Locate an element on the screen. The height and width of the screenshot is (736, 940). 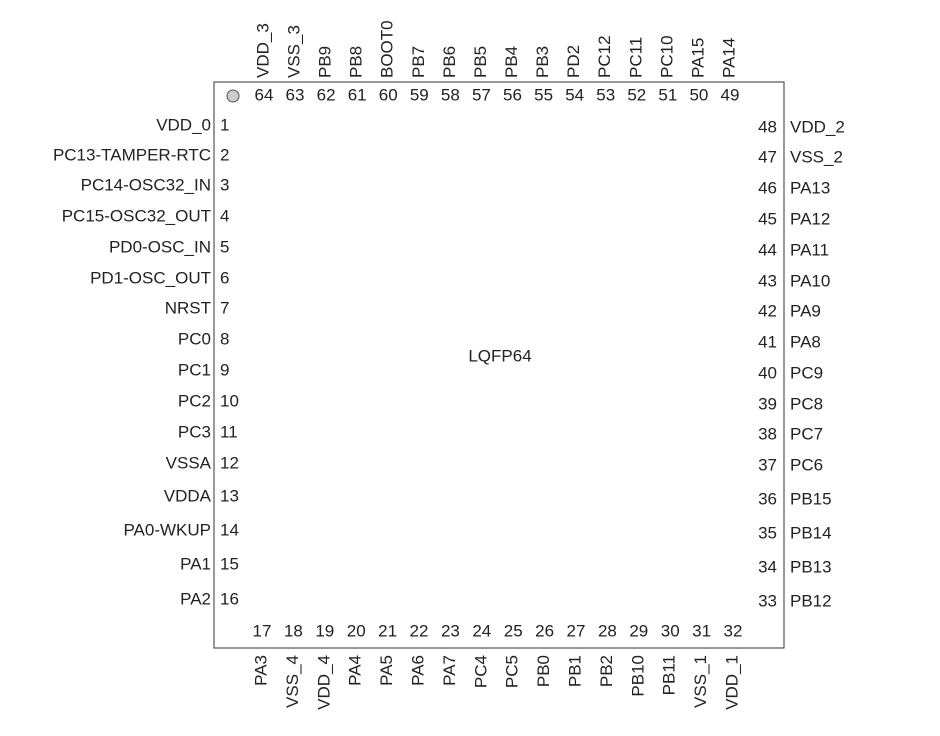
pin-number: 5 is located at coordinates (224, 246).